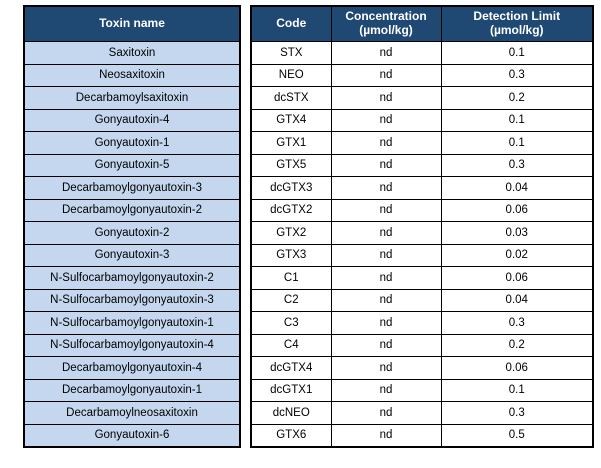 This screenshot has width=601, height=468. I want to click on table-row: C1 nd 0.06, so click(422, 278).